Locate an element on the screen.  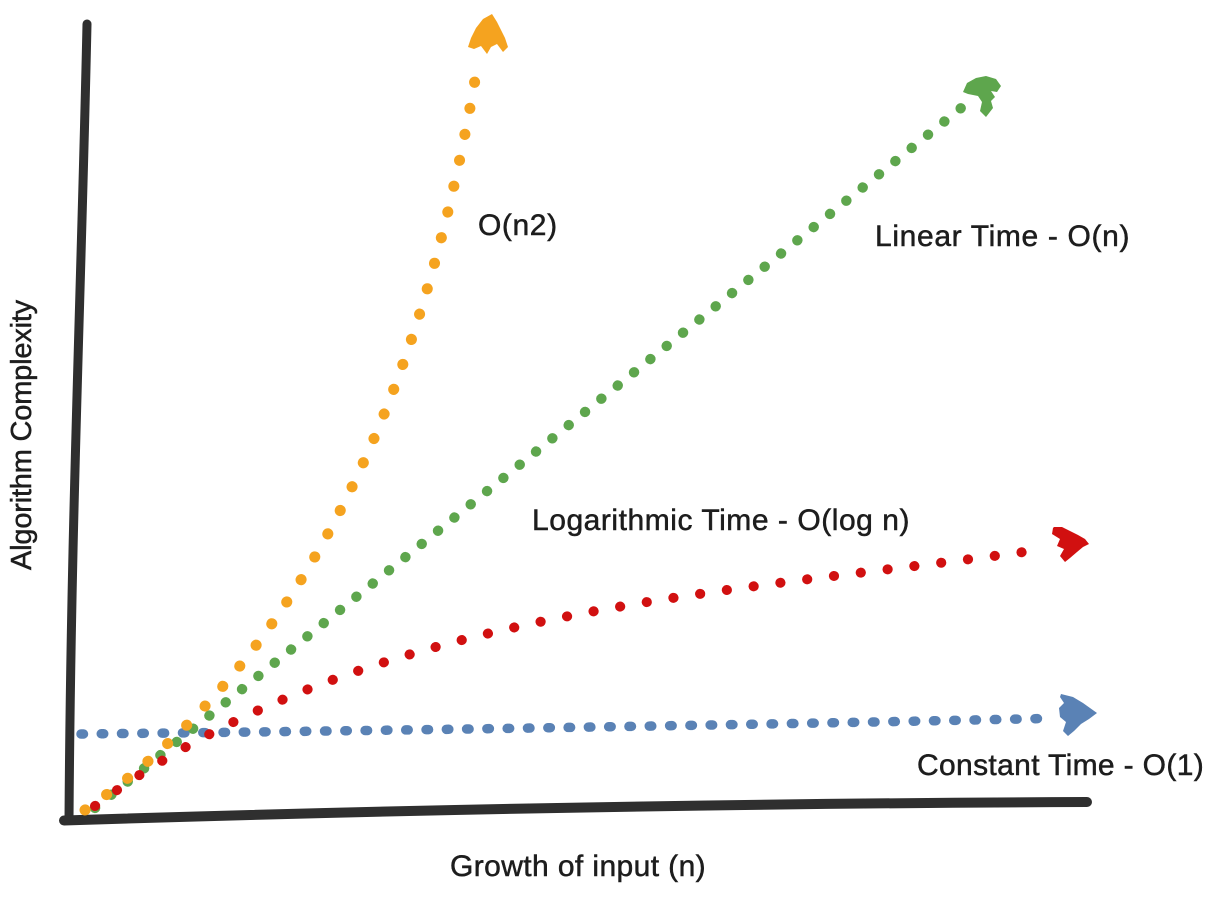
svg-text: Constant Time - O(1) is located at coordinates (1060, 765).